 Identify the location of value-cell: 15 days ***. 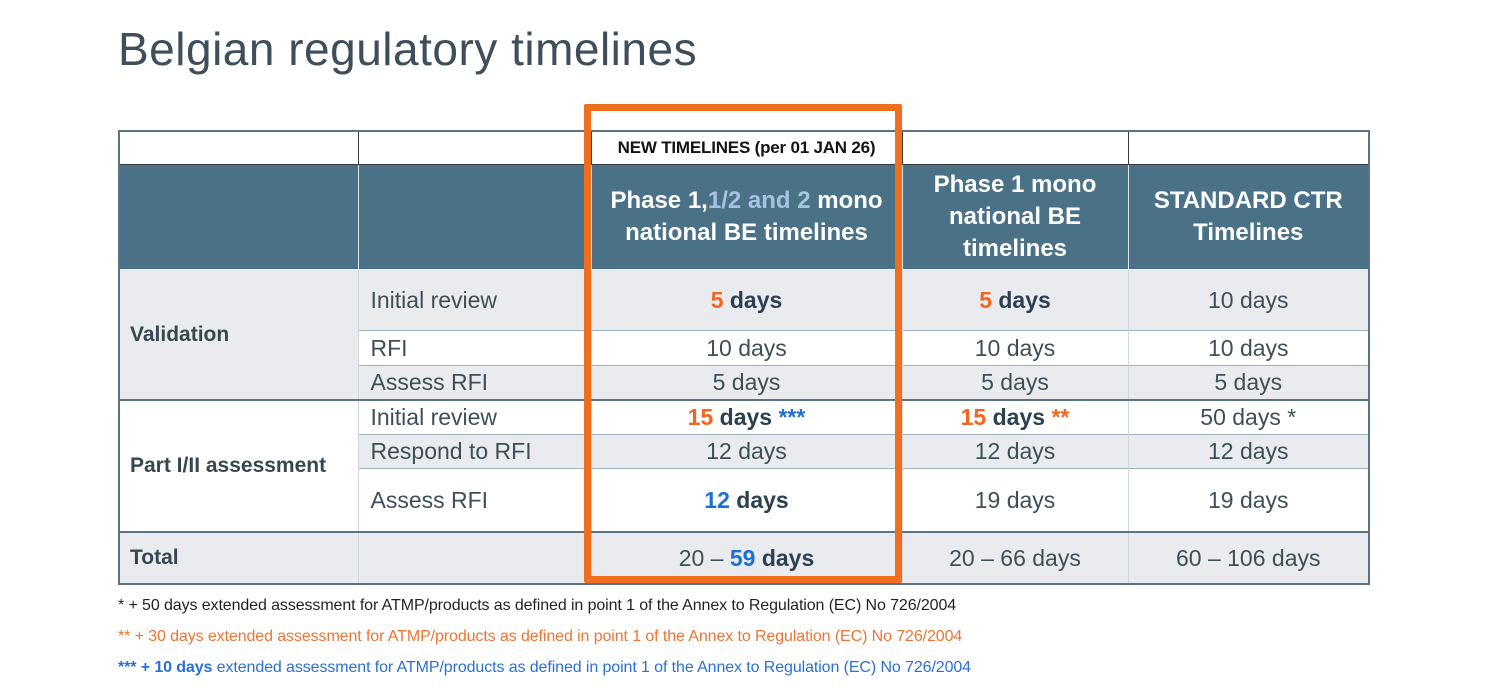
(746, 417).